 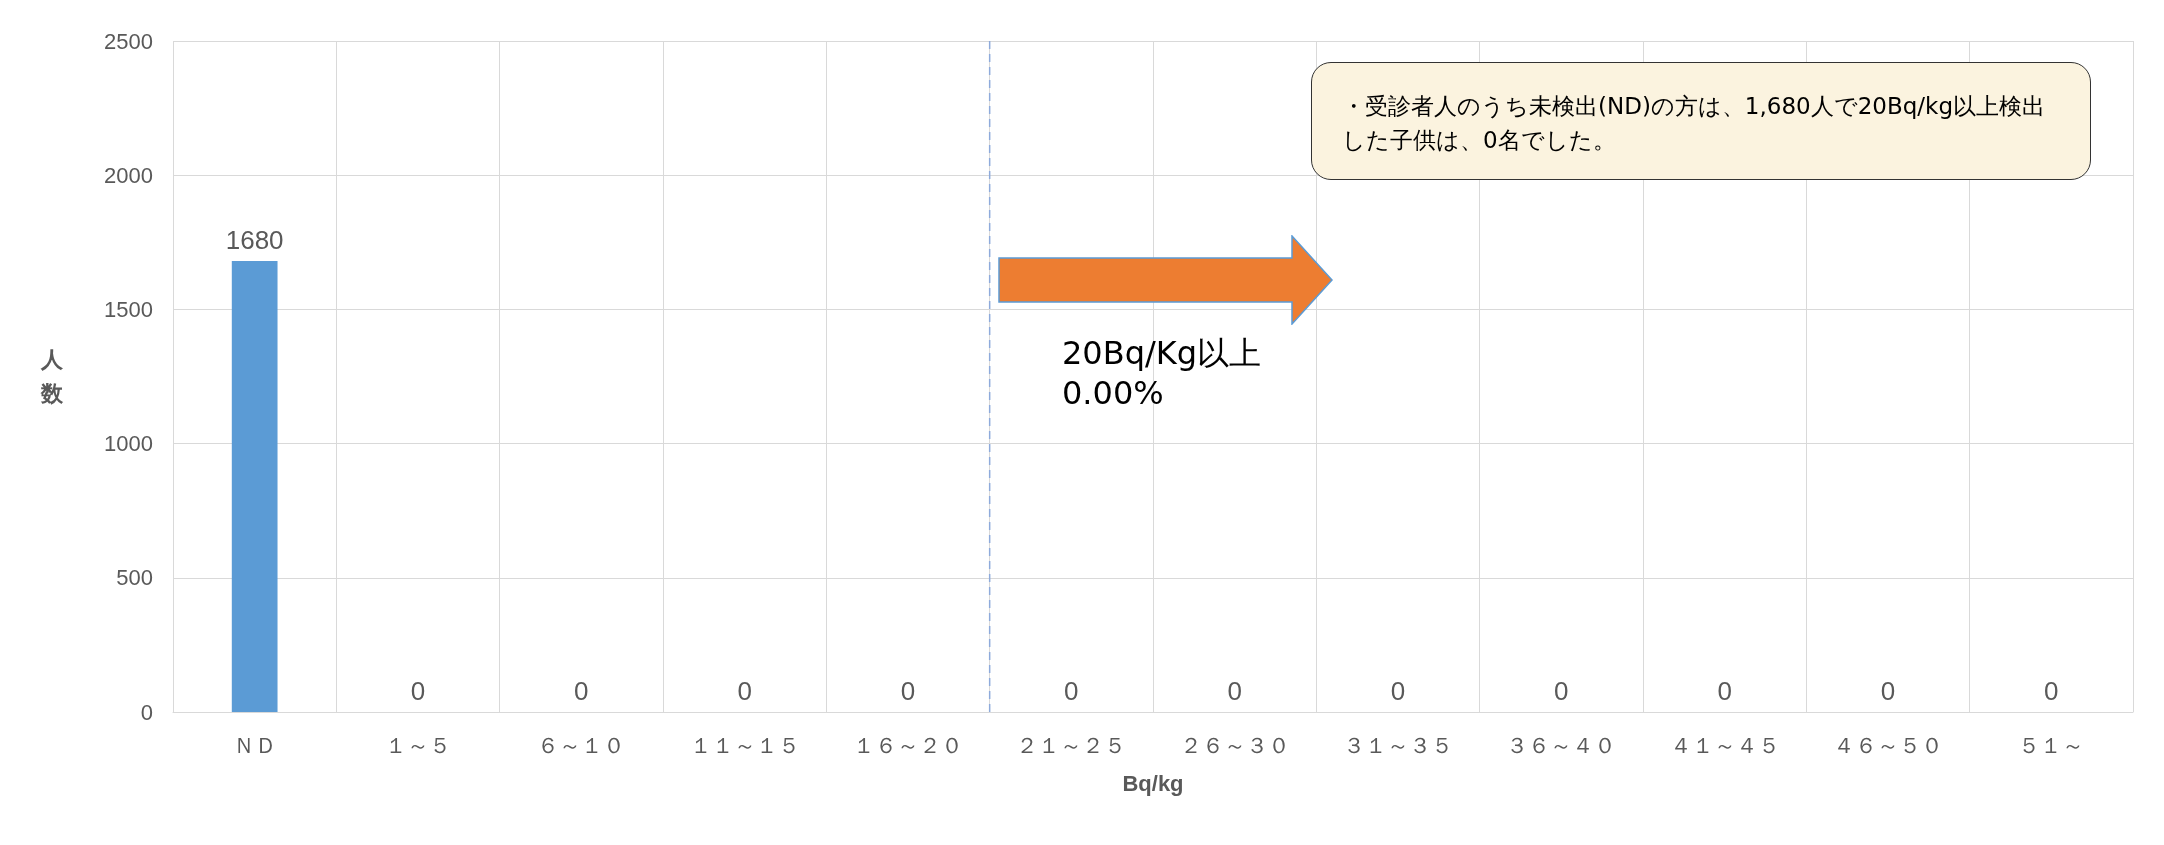 I want to click on y-tick-label: 1500, so click(x=128, y=309).